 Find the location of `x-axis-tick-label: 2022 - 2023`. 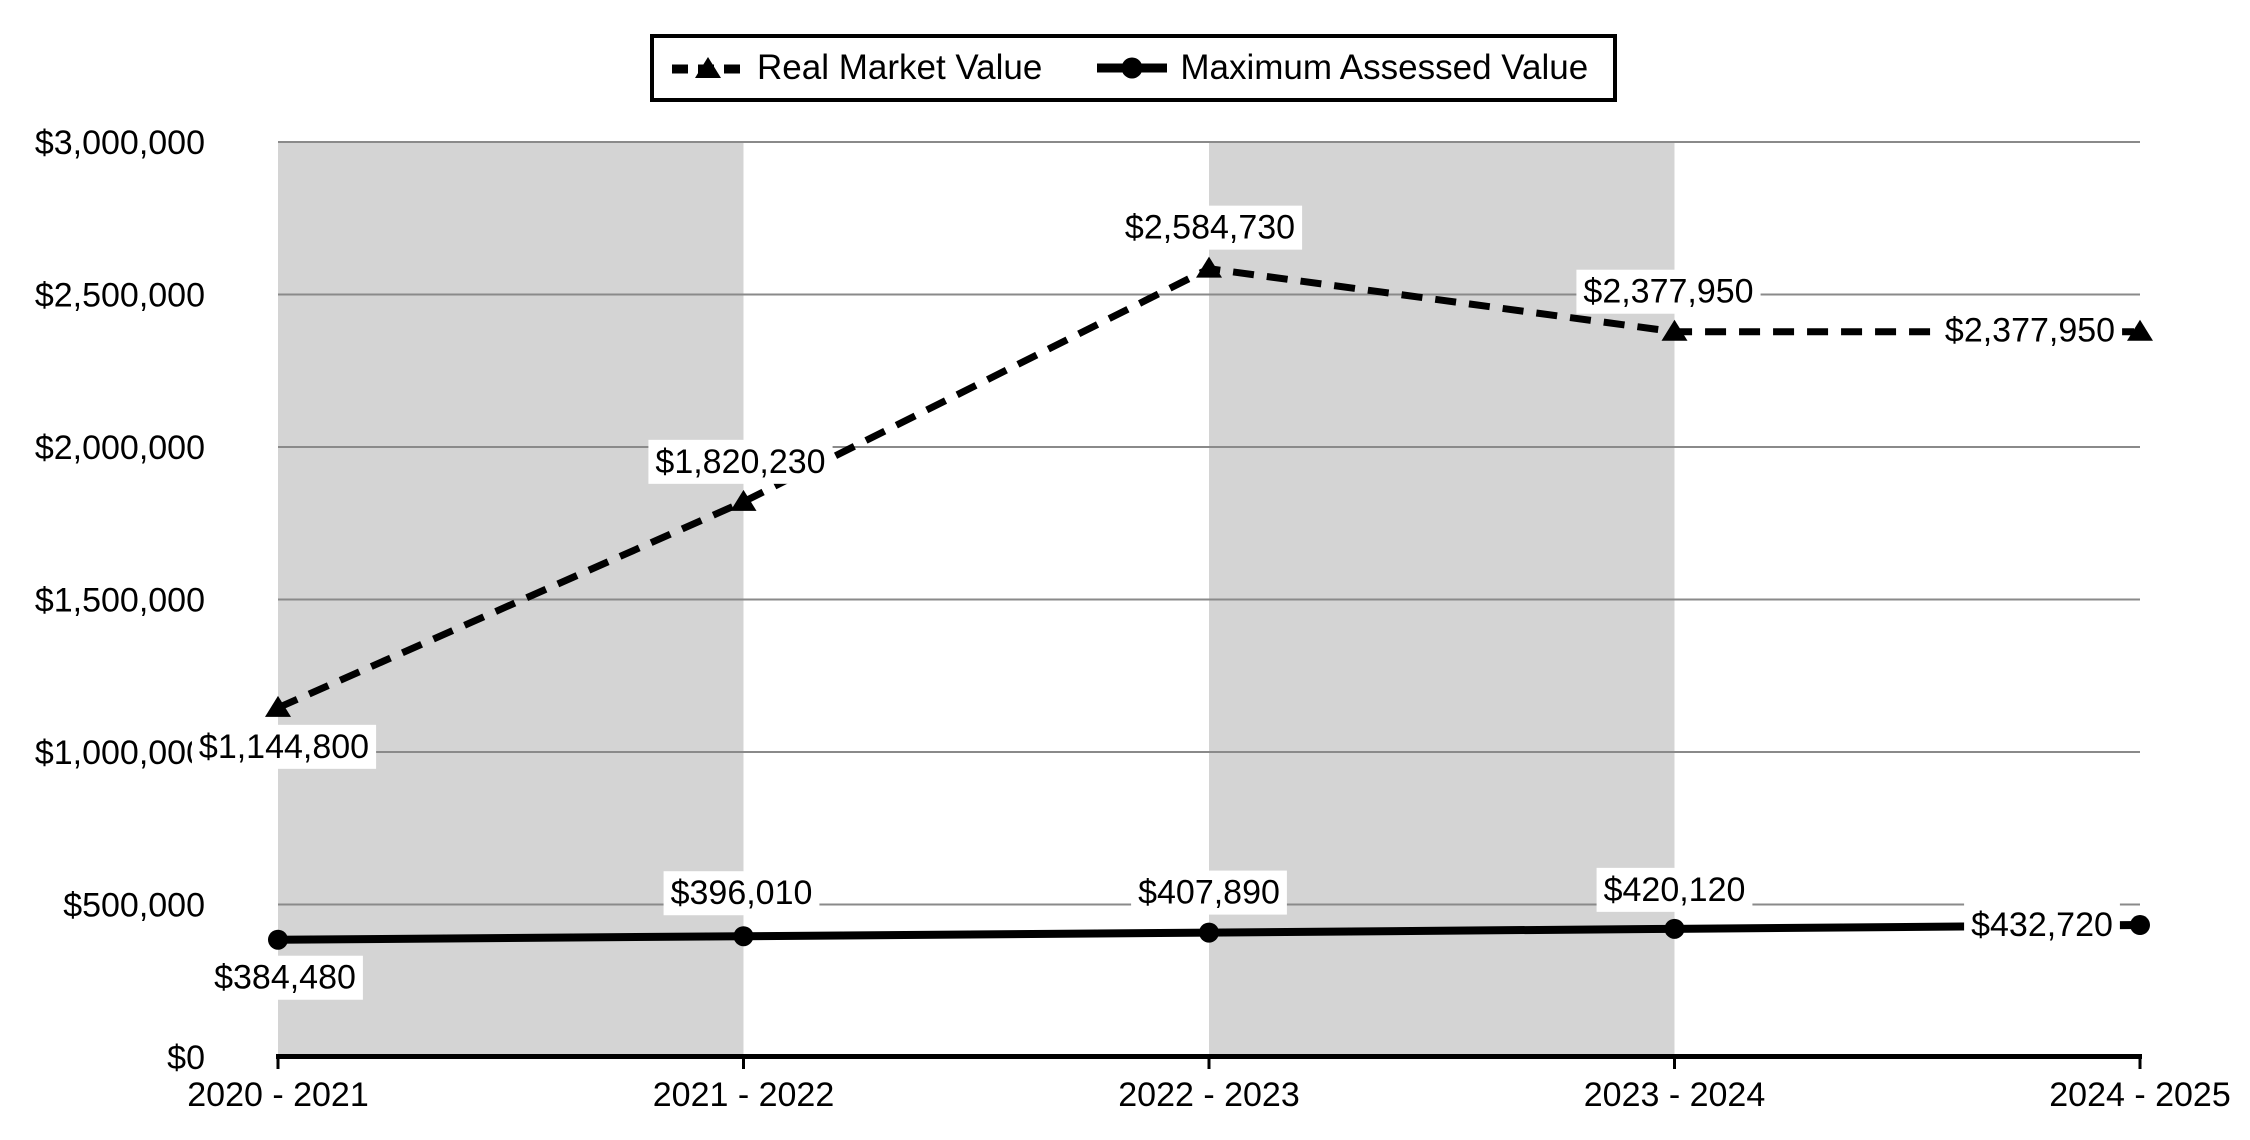

x-axis-tick-label: 2022 - 2023 is located at coordinates (1209, 1095).